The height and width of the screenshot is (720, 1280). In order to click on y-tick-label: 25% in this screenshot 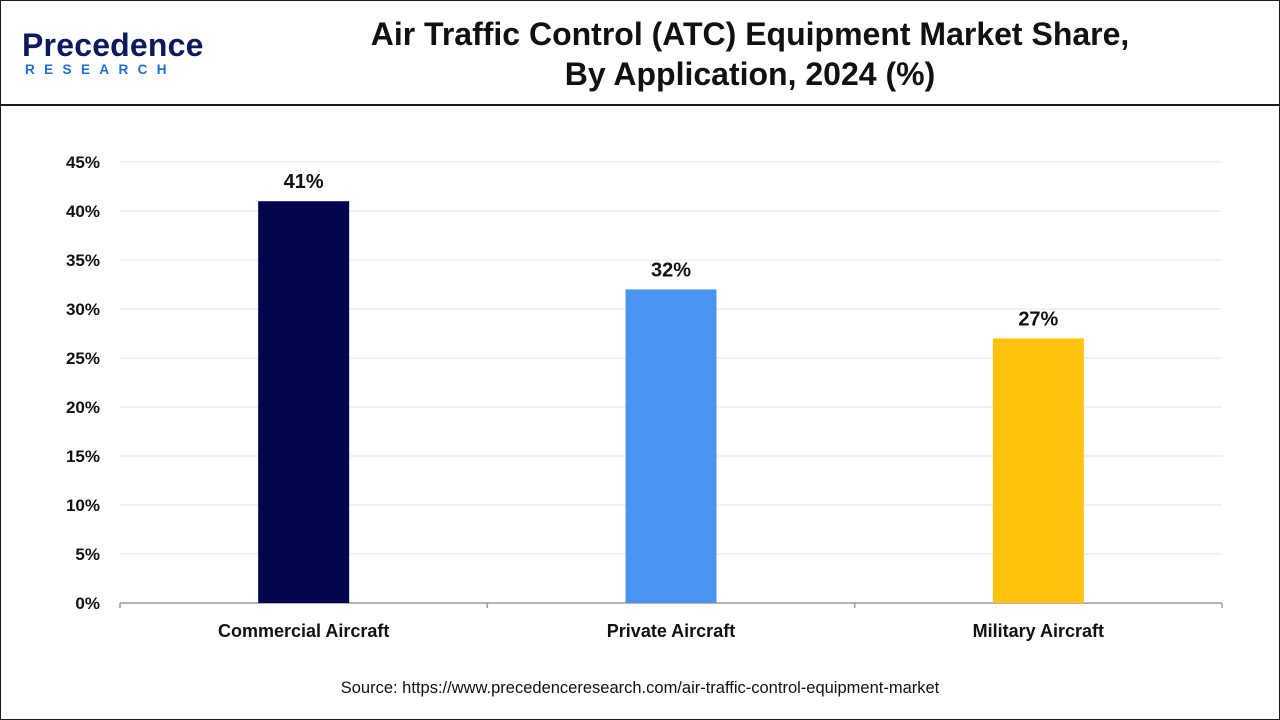, I will do `click(83, 358)`.